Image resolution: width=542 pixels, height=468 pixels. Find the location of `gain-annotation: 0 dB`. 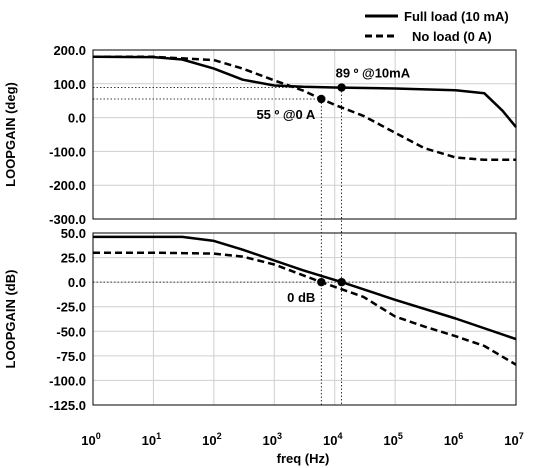

gain-annotation: 0 dB is located at coordinates (301, 297).